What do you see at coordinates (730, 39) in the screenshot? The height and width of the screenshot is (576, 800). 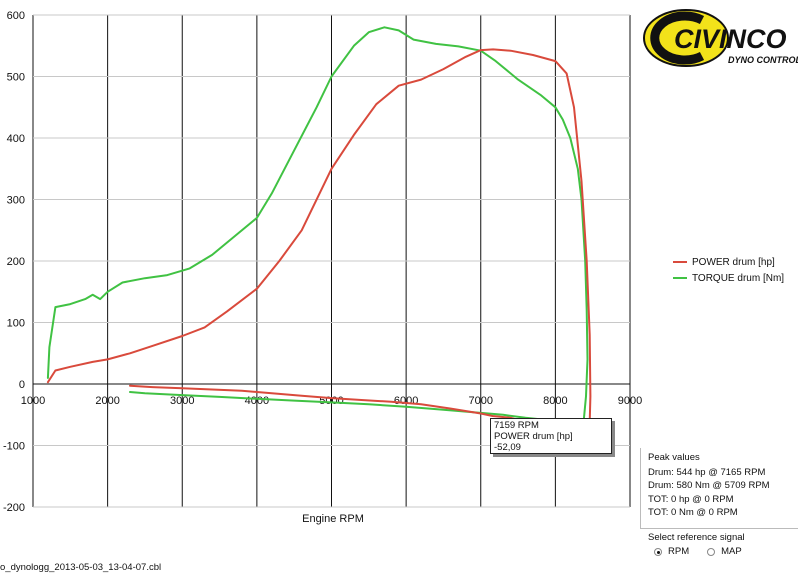 I see `svg-text: CIVINCO` at bounding box center [730, 39].